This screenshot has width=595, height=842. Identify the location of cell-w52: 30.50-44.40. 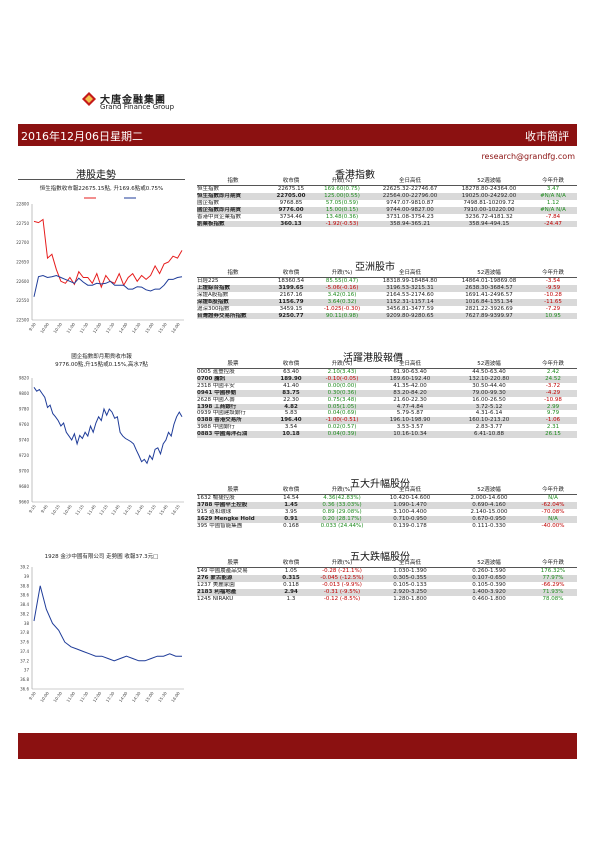
(489, 385).